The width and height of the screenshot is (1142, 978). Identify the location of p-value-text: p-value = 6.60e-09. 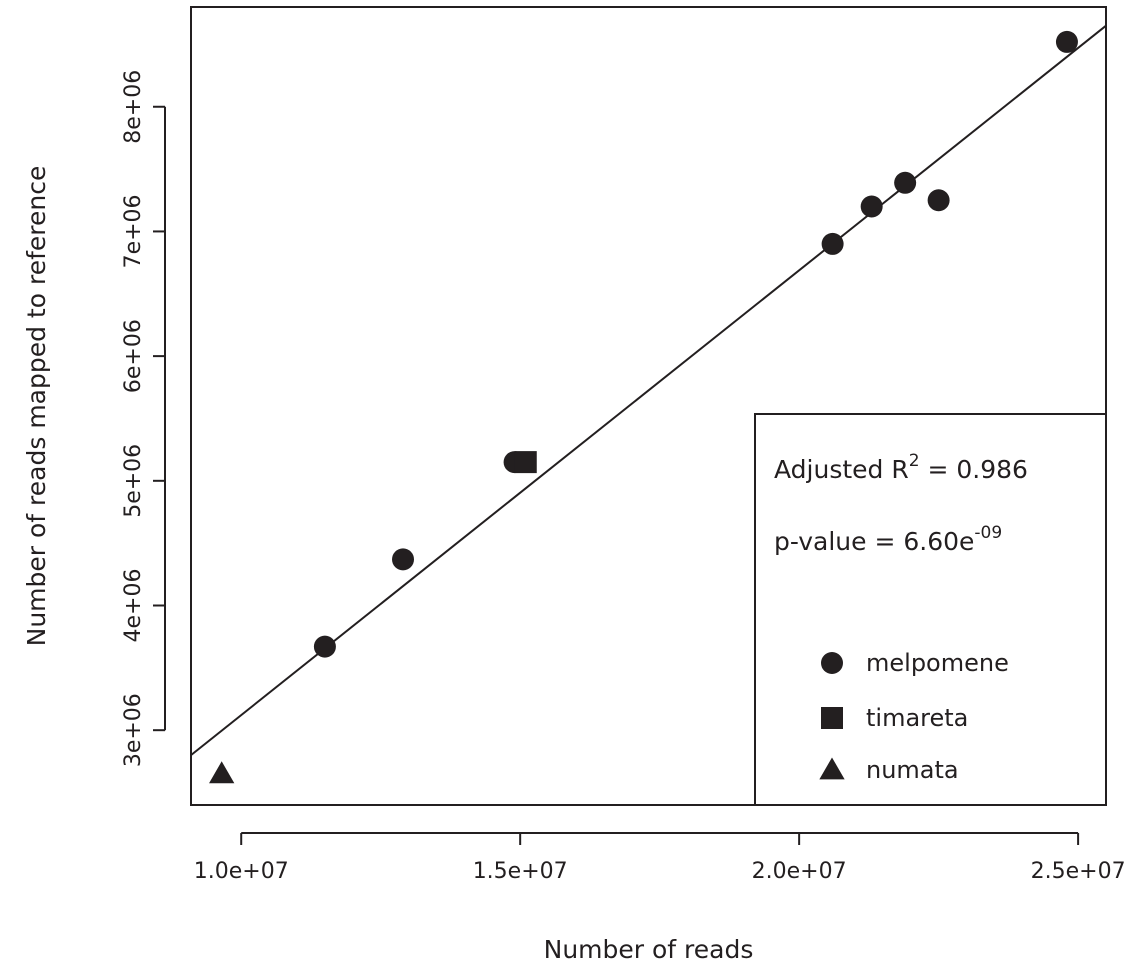
(888, 539).